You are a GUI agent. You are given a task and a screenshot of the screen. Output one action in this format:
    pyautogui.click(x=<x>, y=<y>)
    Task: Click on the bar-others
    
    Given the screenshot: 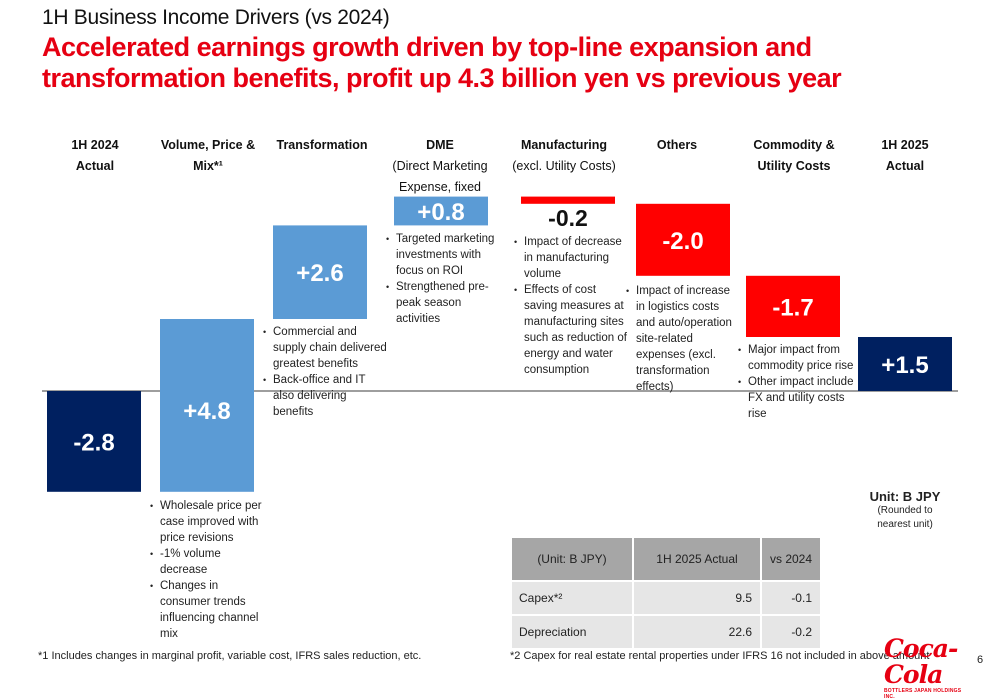 What is the action you would take?
    pyautogui.click(x=683, y=239)
    